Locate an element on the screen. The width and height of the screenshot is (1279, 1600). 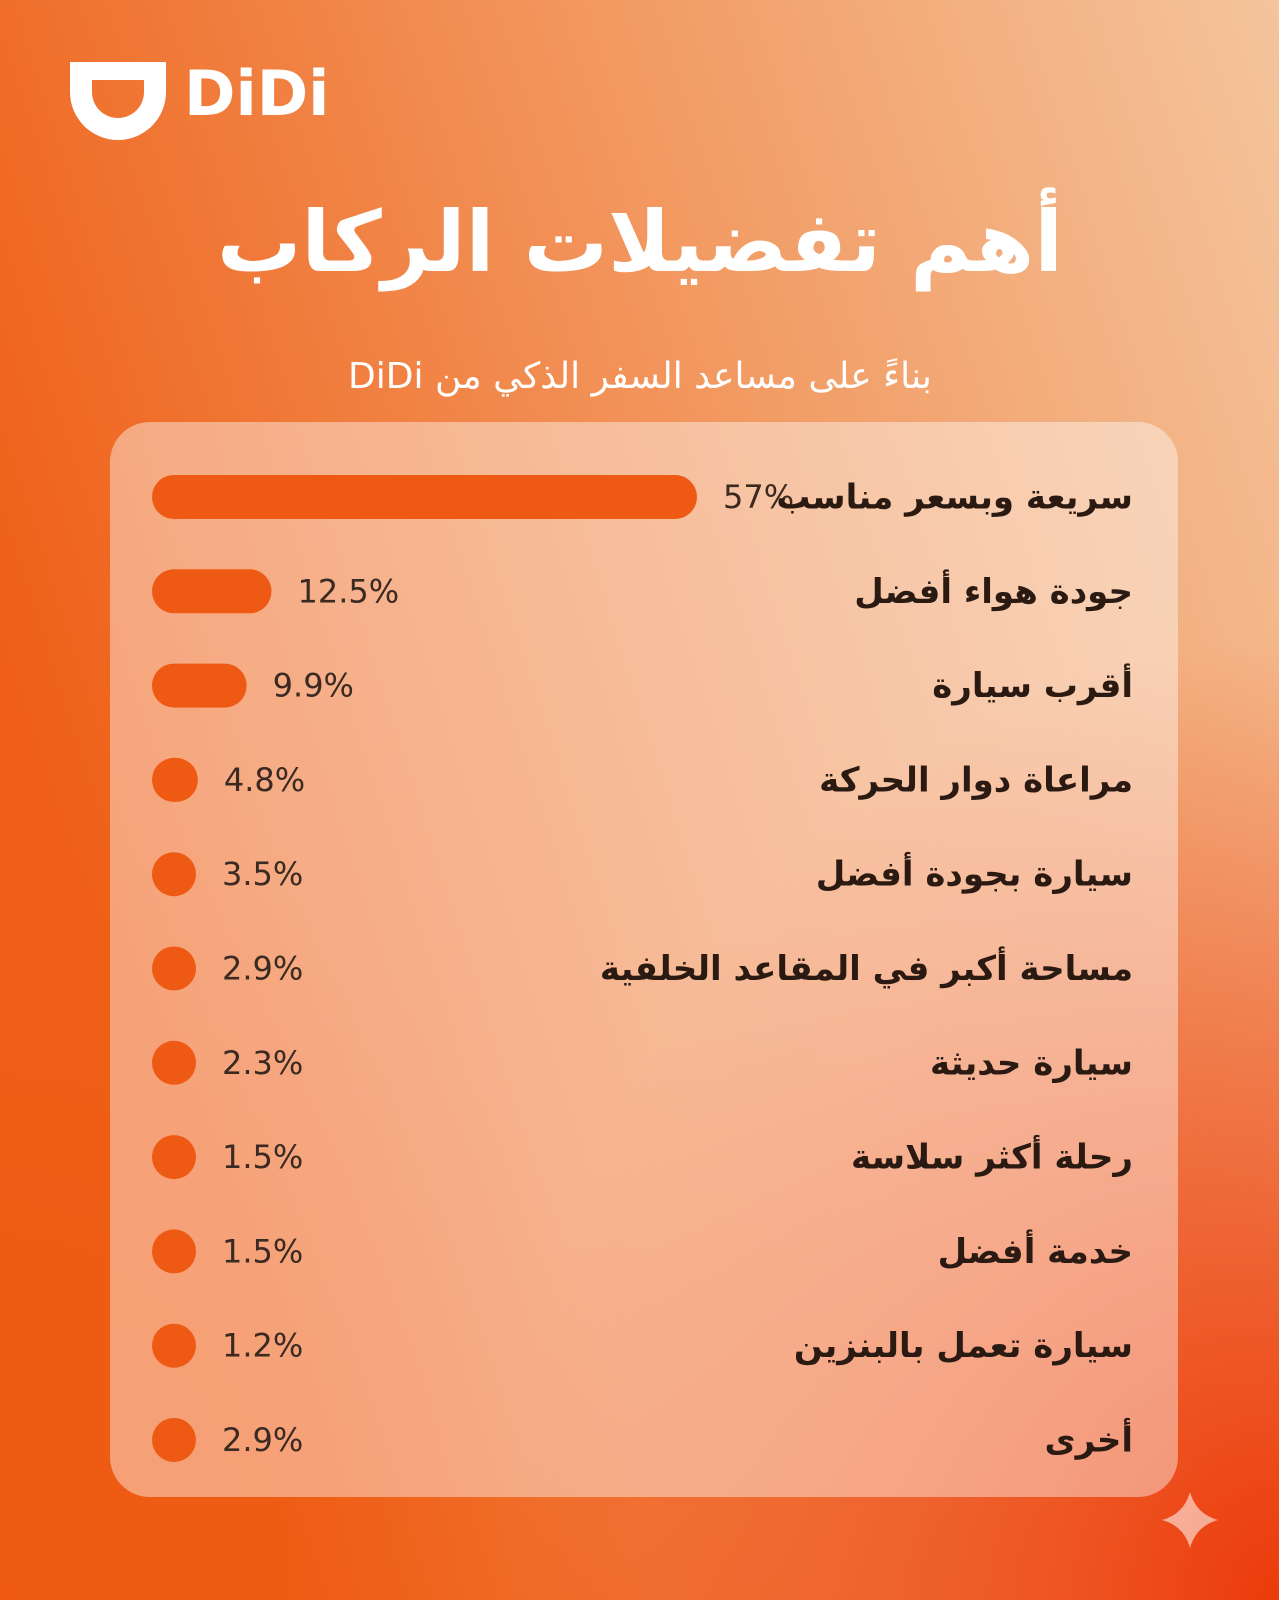
value-label: 12.5% is located at coordinates (349, 591).